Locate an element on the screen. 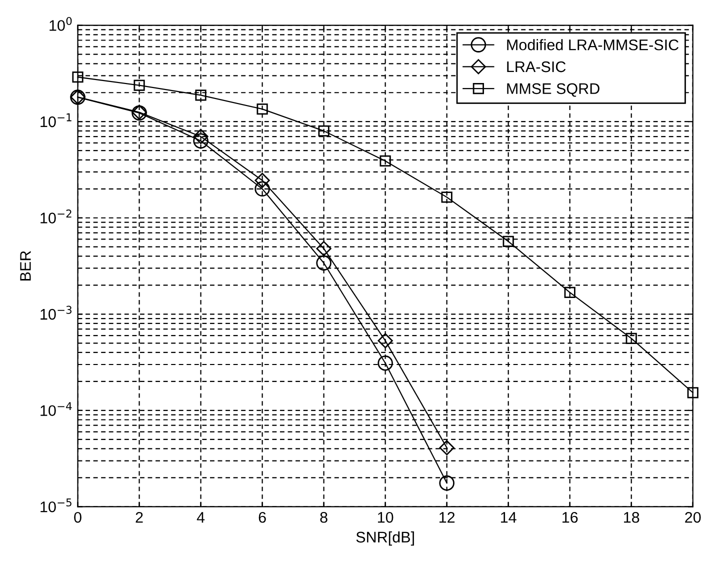 The width and height of the screenshot is (707, 563). y-tick-label: 10$^{0}$ is located at coordinates (61, 23).